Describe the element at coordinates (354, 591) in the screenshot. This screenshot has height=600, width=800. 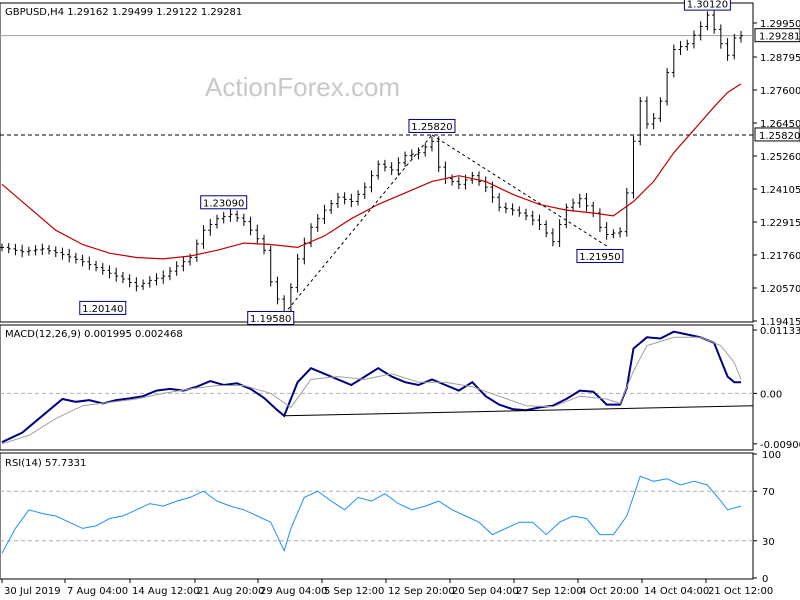
I see `time-tick-label: 5 Sep 12:00` at that location.